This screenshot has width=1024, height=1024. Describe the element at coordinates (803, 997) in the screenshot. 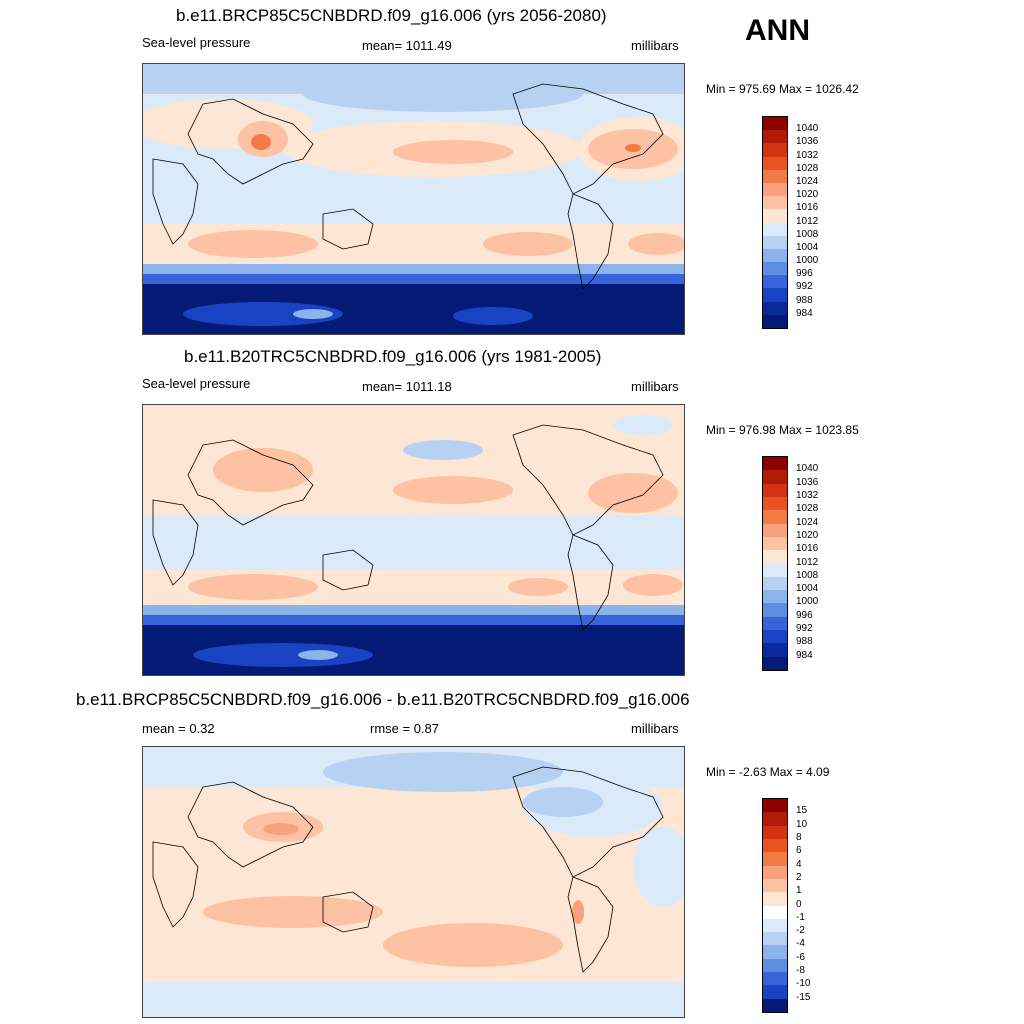

I see `colorbar-tick-label: -15` at that location.